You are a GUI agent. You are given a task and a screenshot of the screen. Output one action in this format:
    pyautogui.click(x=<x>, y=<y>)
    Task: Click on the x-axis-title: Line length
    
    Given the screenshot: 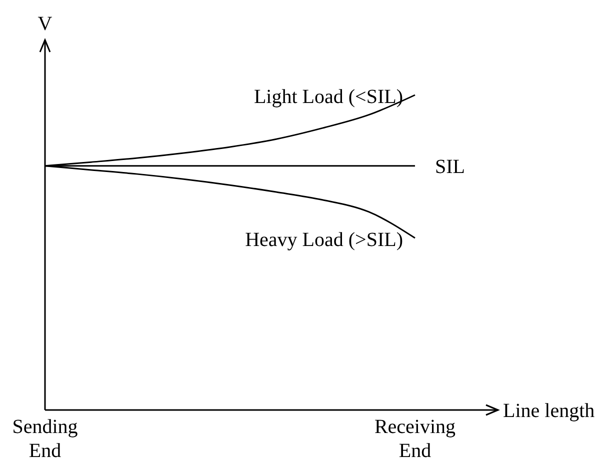 What is the action you would take?
    pyautogui.click(x=549, y=411)
    